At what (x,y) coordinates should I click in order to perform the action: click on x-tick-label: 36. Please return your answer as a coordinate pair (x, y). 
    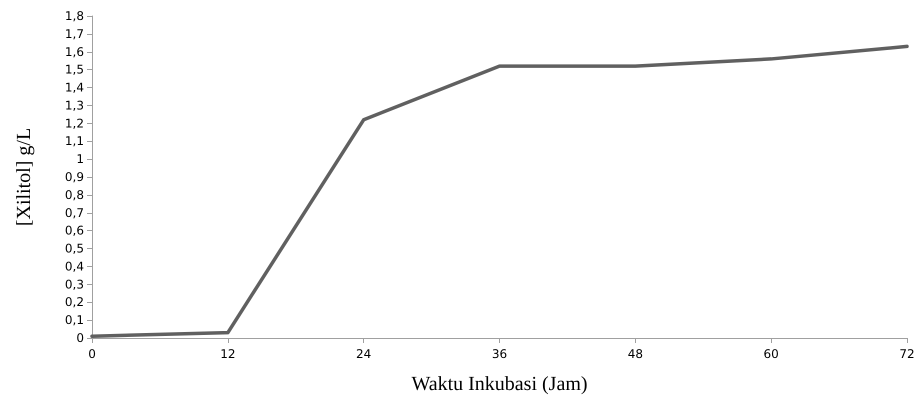
    Looking at the image, I should click on (500, 354).